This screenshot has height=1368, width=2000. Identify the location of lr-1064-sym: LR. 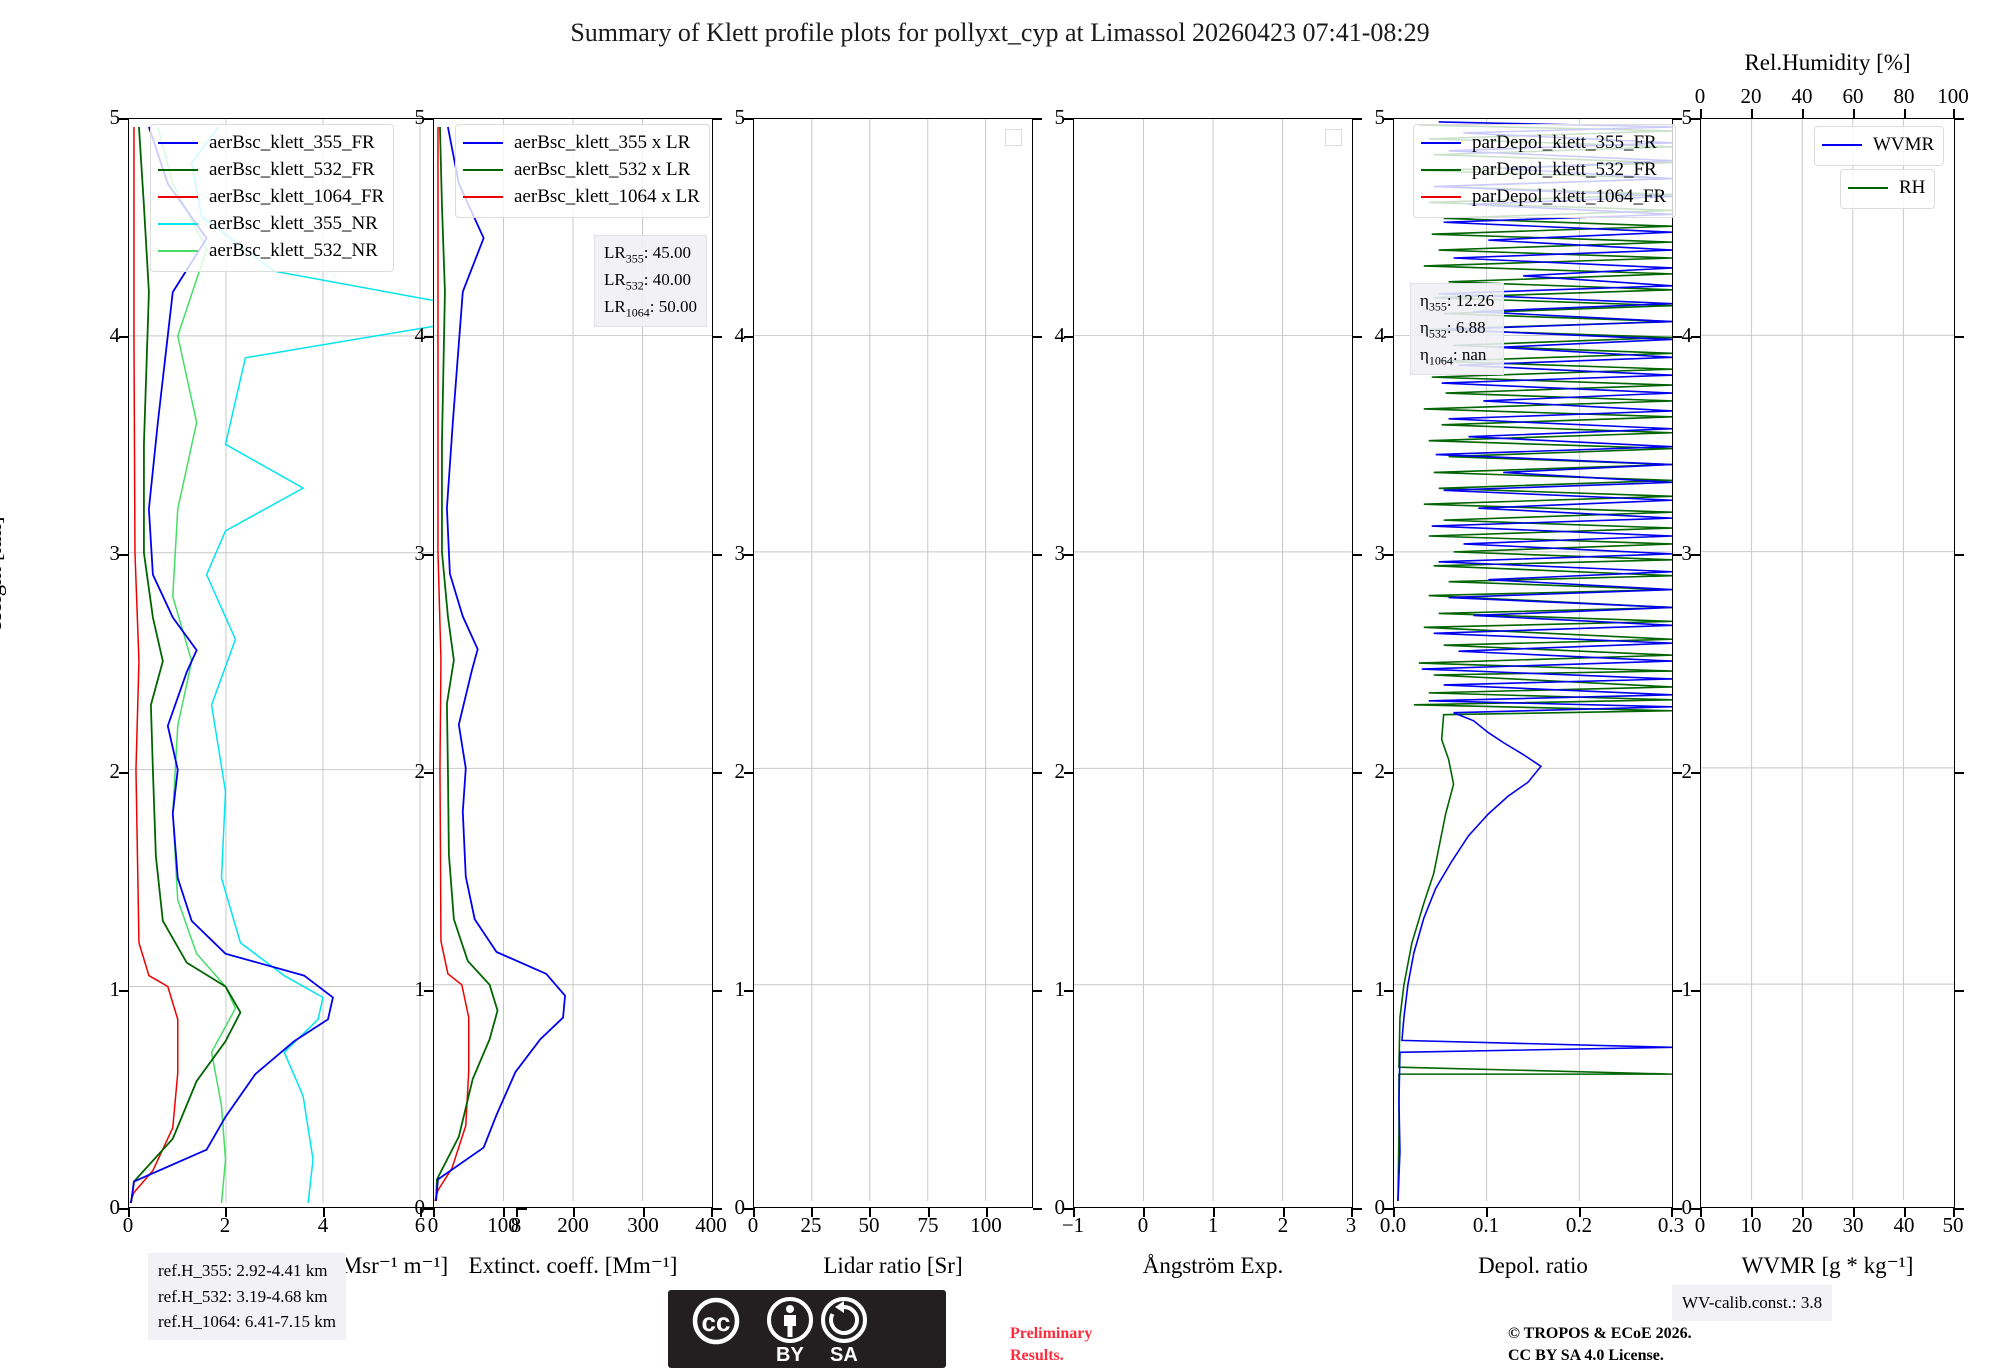
(615, 306).